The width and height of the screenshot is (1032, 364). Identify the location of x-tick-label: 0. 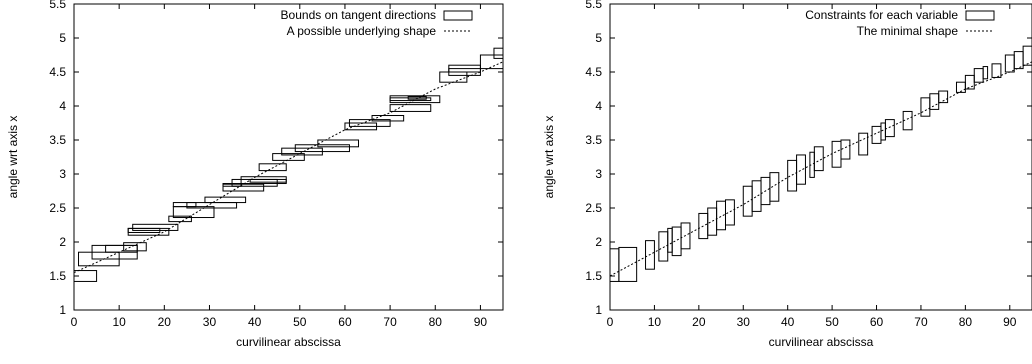
(74, 322).